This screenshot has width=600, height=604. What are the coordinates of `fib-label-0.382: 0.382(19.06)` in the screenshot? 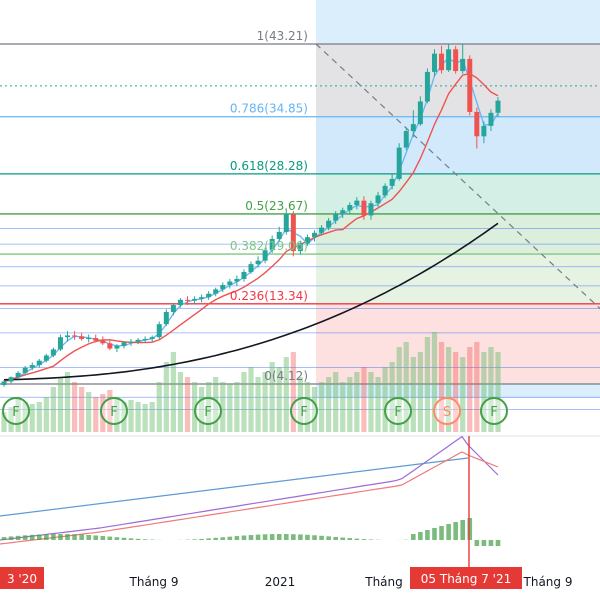 It's located at (269, 246).